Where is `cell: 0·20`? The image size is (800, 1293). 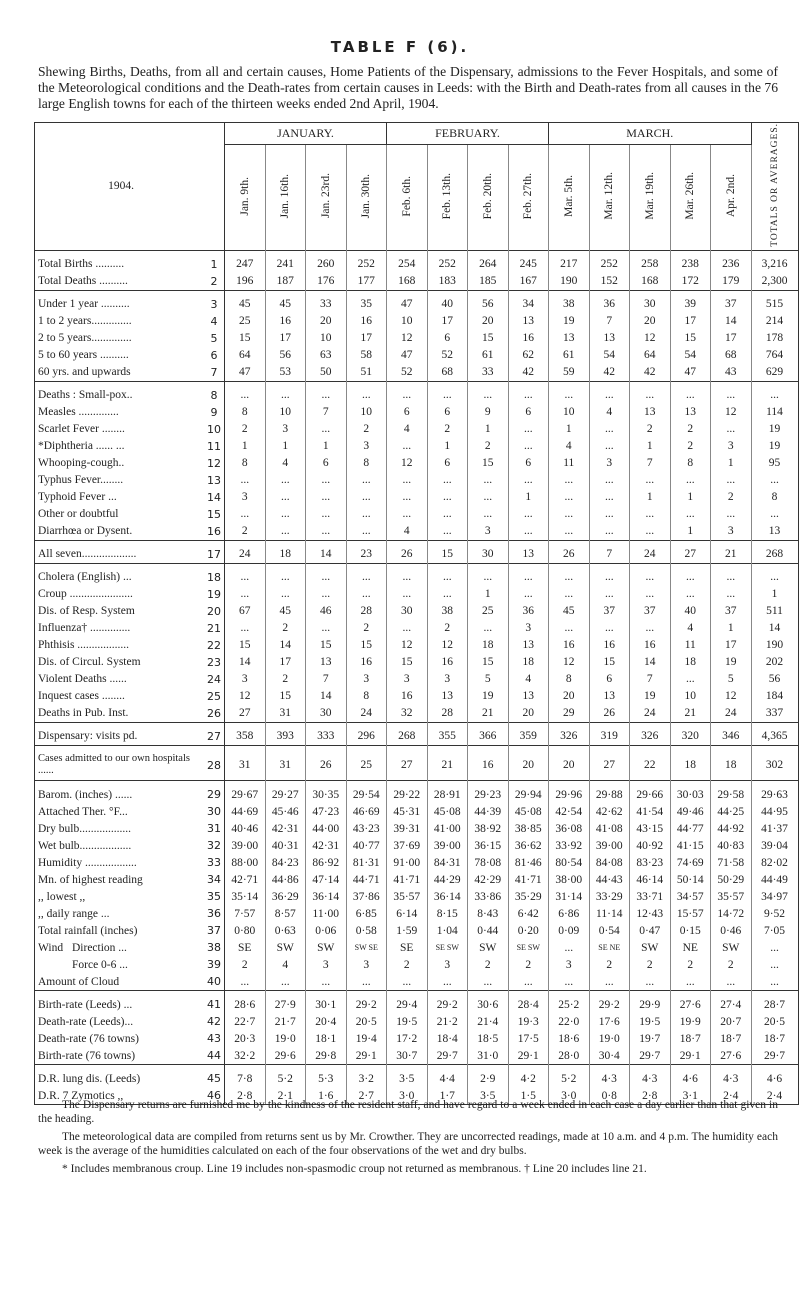
cell: 0·20 is located at coordinates (528, 931).